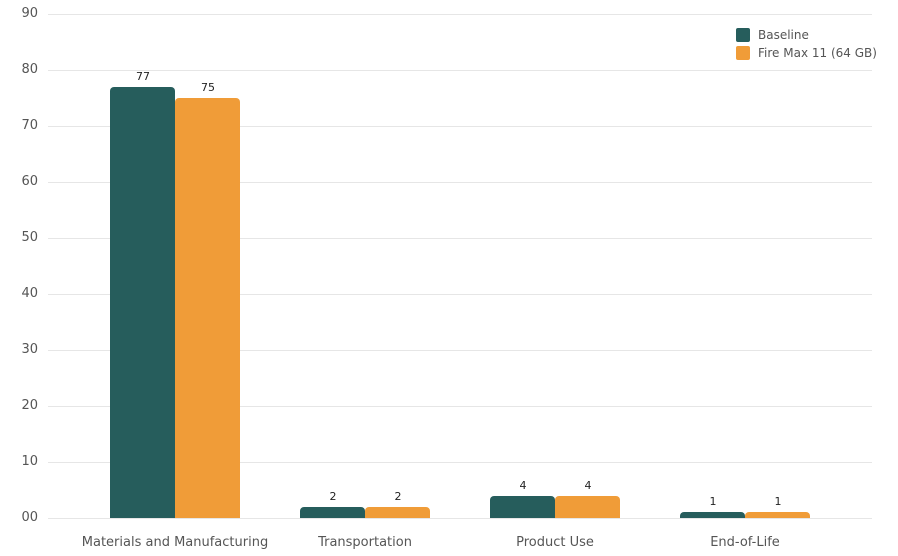  Describe the element at coordinates (29, 13) in the screenshot. I see `y-tick-label: 90` at that location.